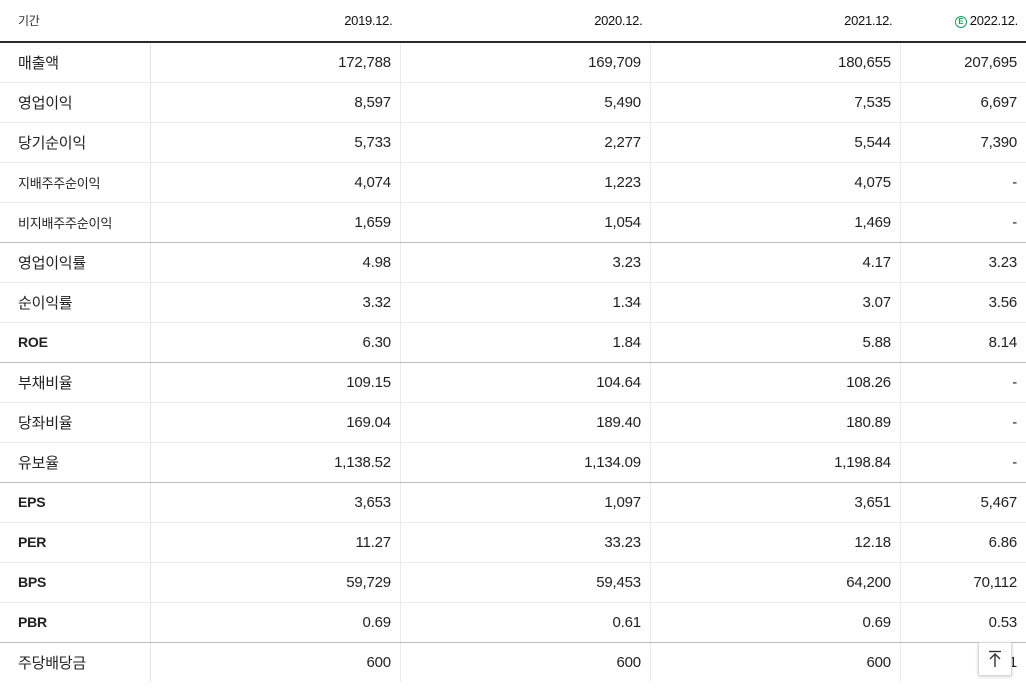 The height and width of the screenshot is (690, 1026). I want to click on table-cell: 169,709, so click(525, 62).